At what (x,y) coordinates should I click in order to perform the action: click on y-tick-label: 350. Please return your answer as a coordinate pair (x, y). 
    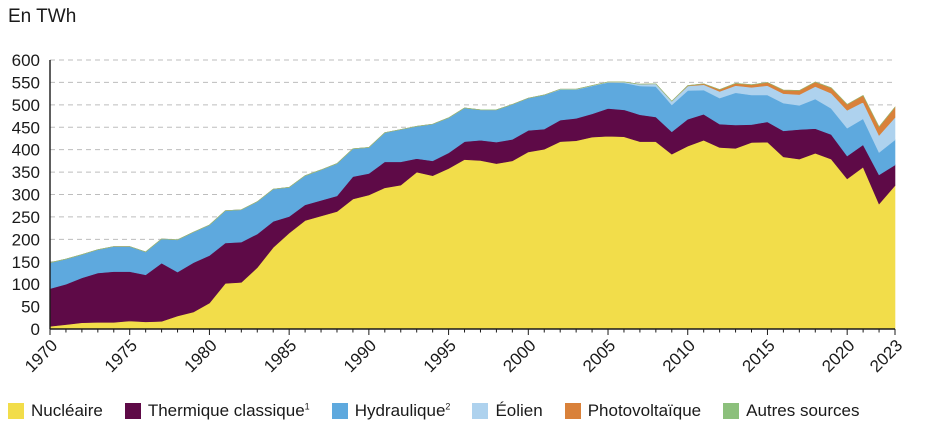
    Looking at the image, I should click on (26, 172).